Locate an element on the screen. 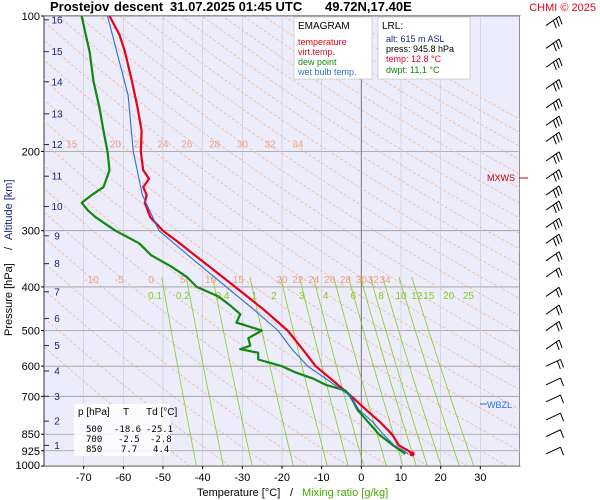 This screenshot has height=500, width=600. wind-barb-panel is located at coordinates (560, 241).